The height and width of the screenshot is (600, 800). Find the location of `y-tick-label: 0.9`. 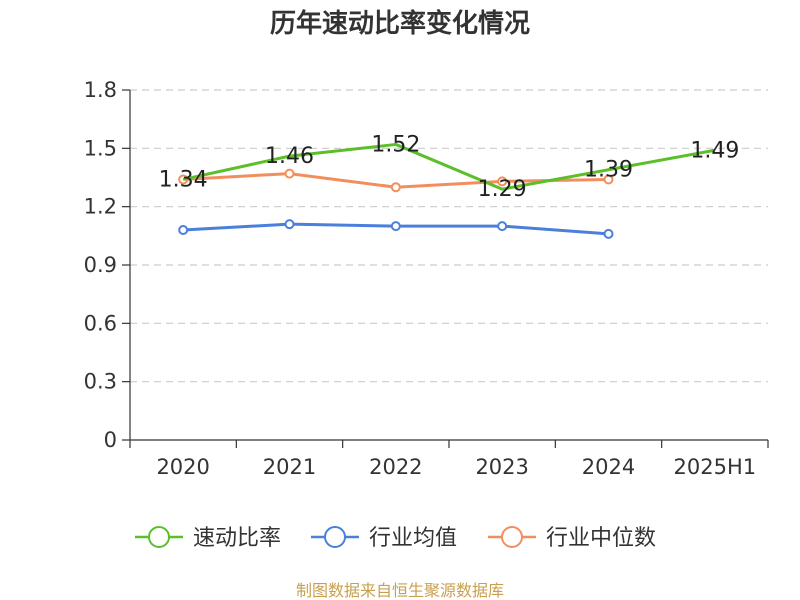

y-tick-label: 0.9 is located at coordinates (100, 265).